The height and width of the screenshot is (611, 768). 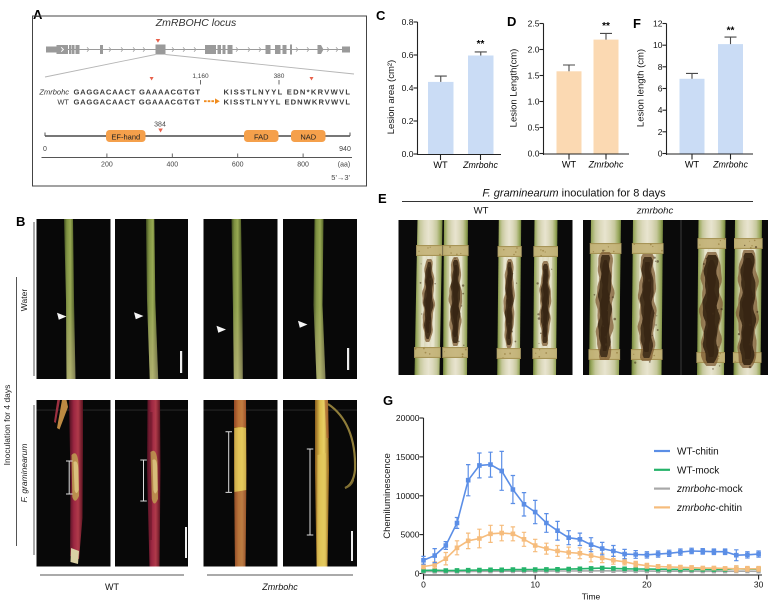 What do you see at coordinates (24, 300) in the screenshot?
I see `svg-text: Water` at bounding box center [24, 300].